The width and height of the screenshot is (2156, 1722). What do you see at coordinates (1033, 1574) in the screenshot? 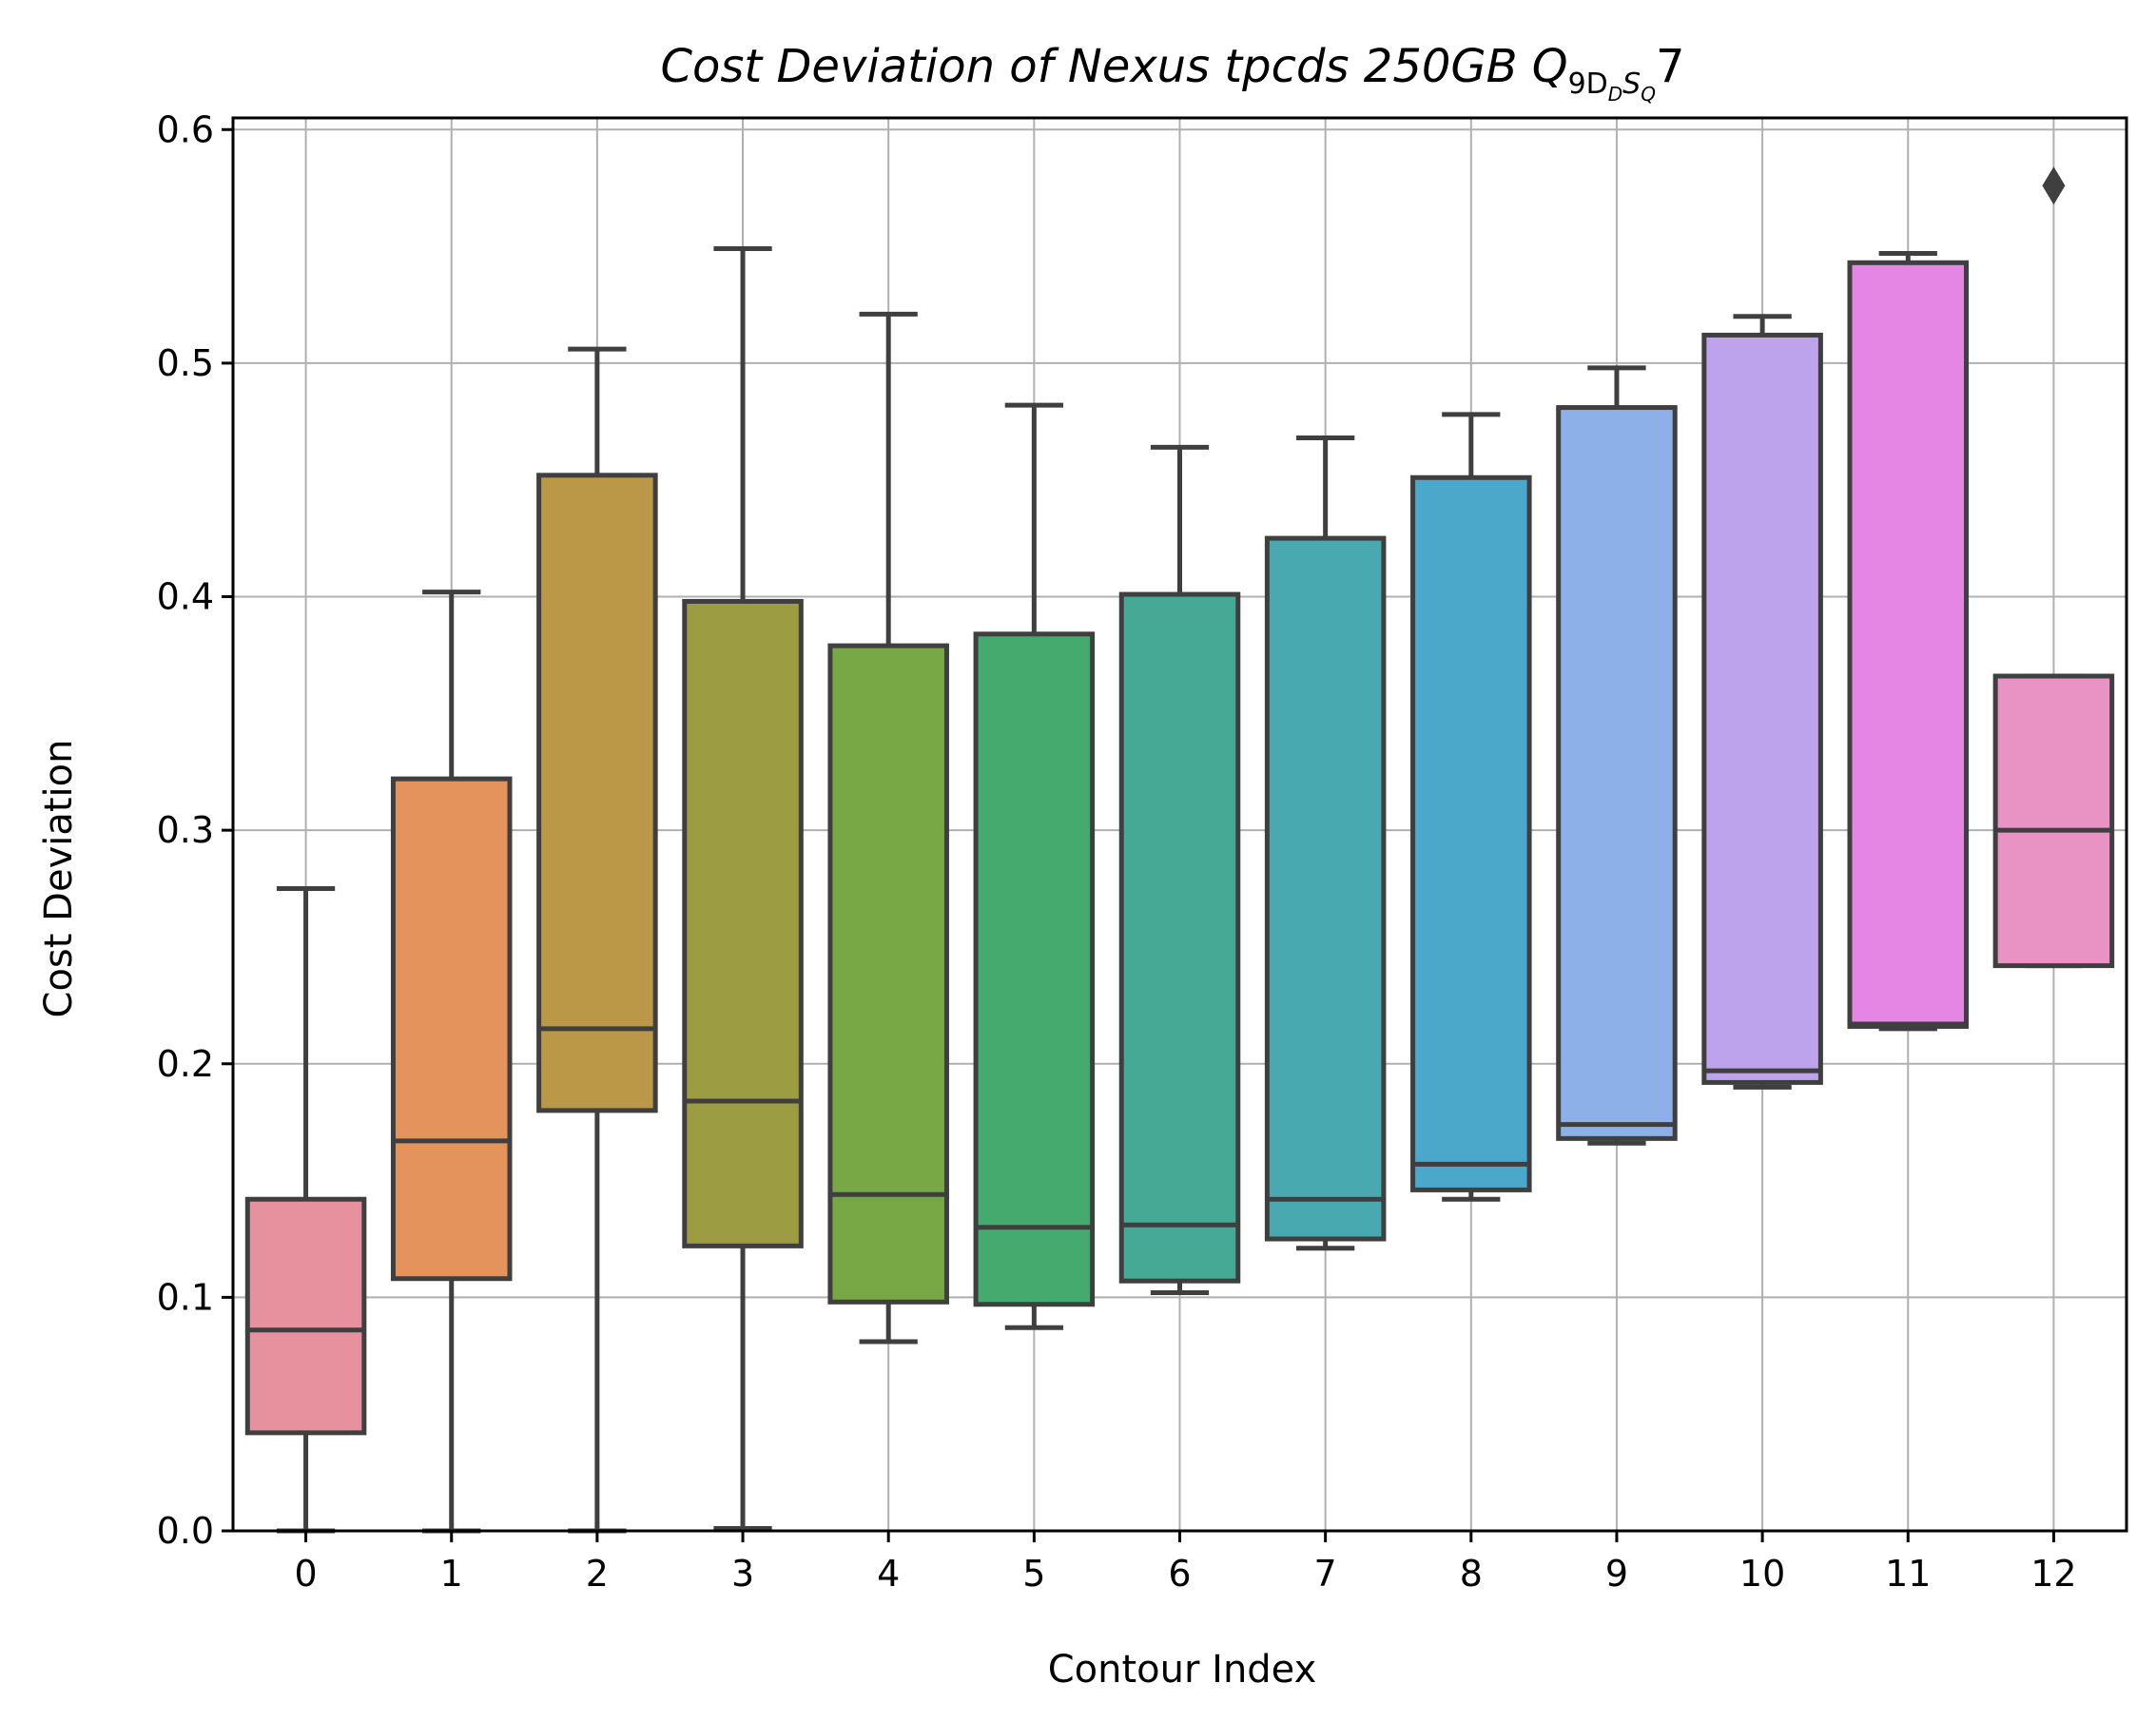
I see `x-tick-label: 5` at bounding box center [1033, 1574].